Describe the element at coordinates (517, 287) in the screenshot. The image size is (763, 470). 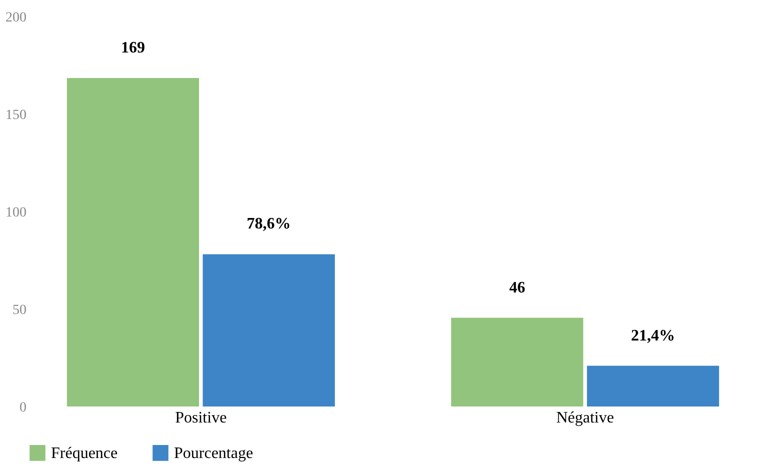
I see `data-label: 46` at that location.